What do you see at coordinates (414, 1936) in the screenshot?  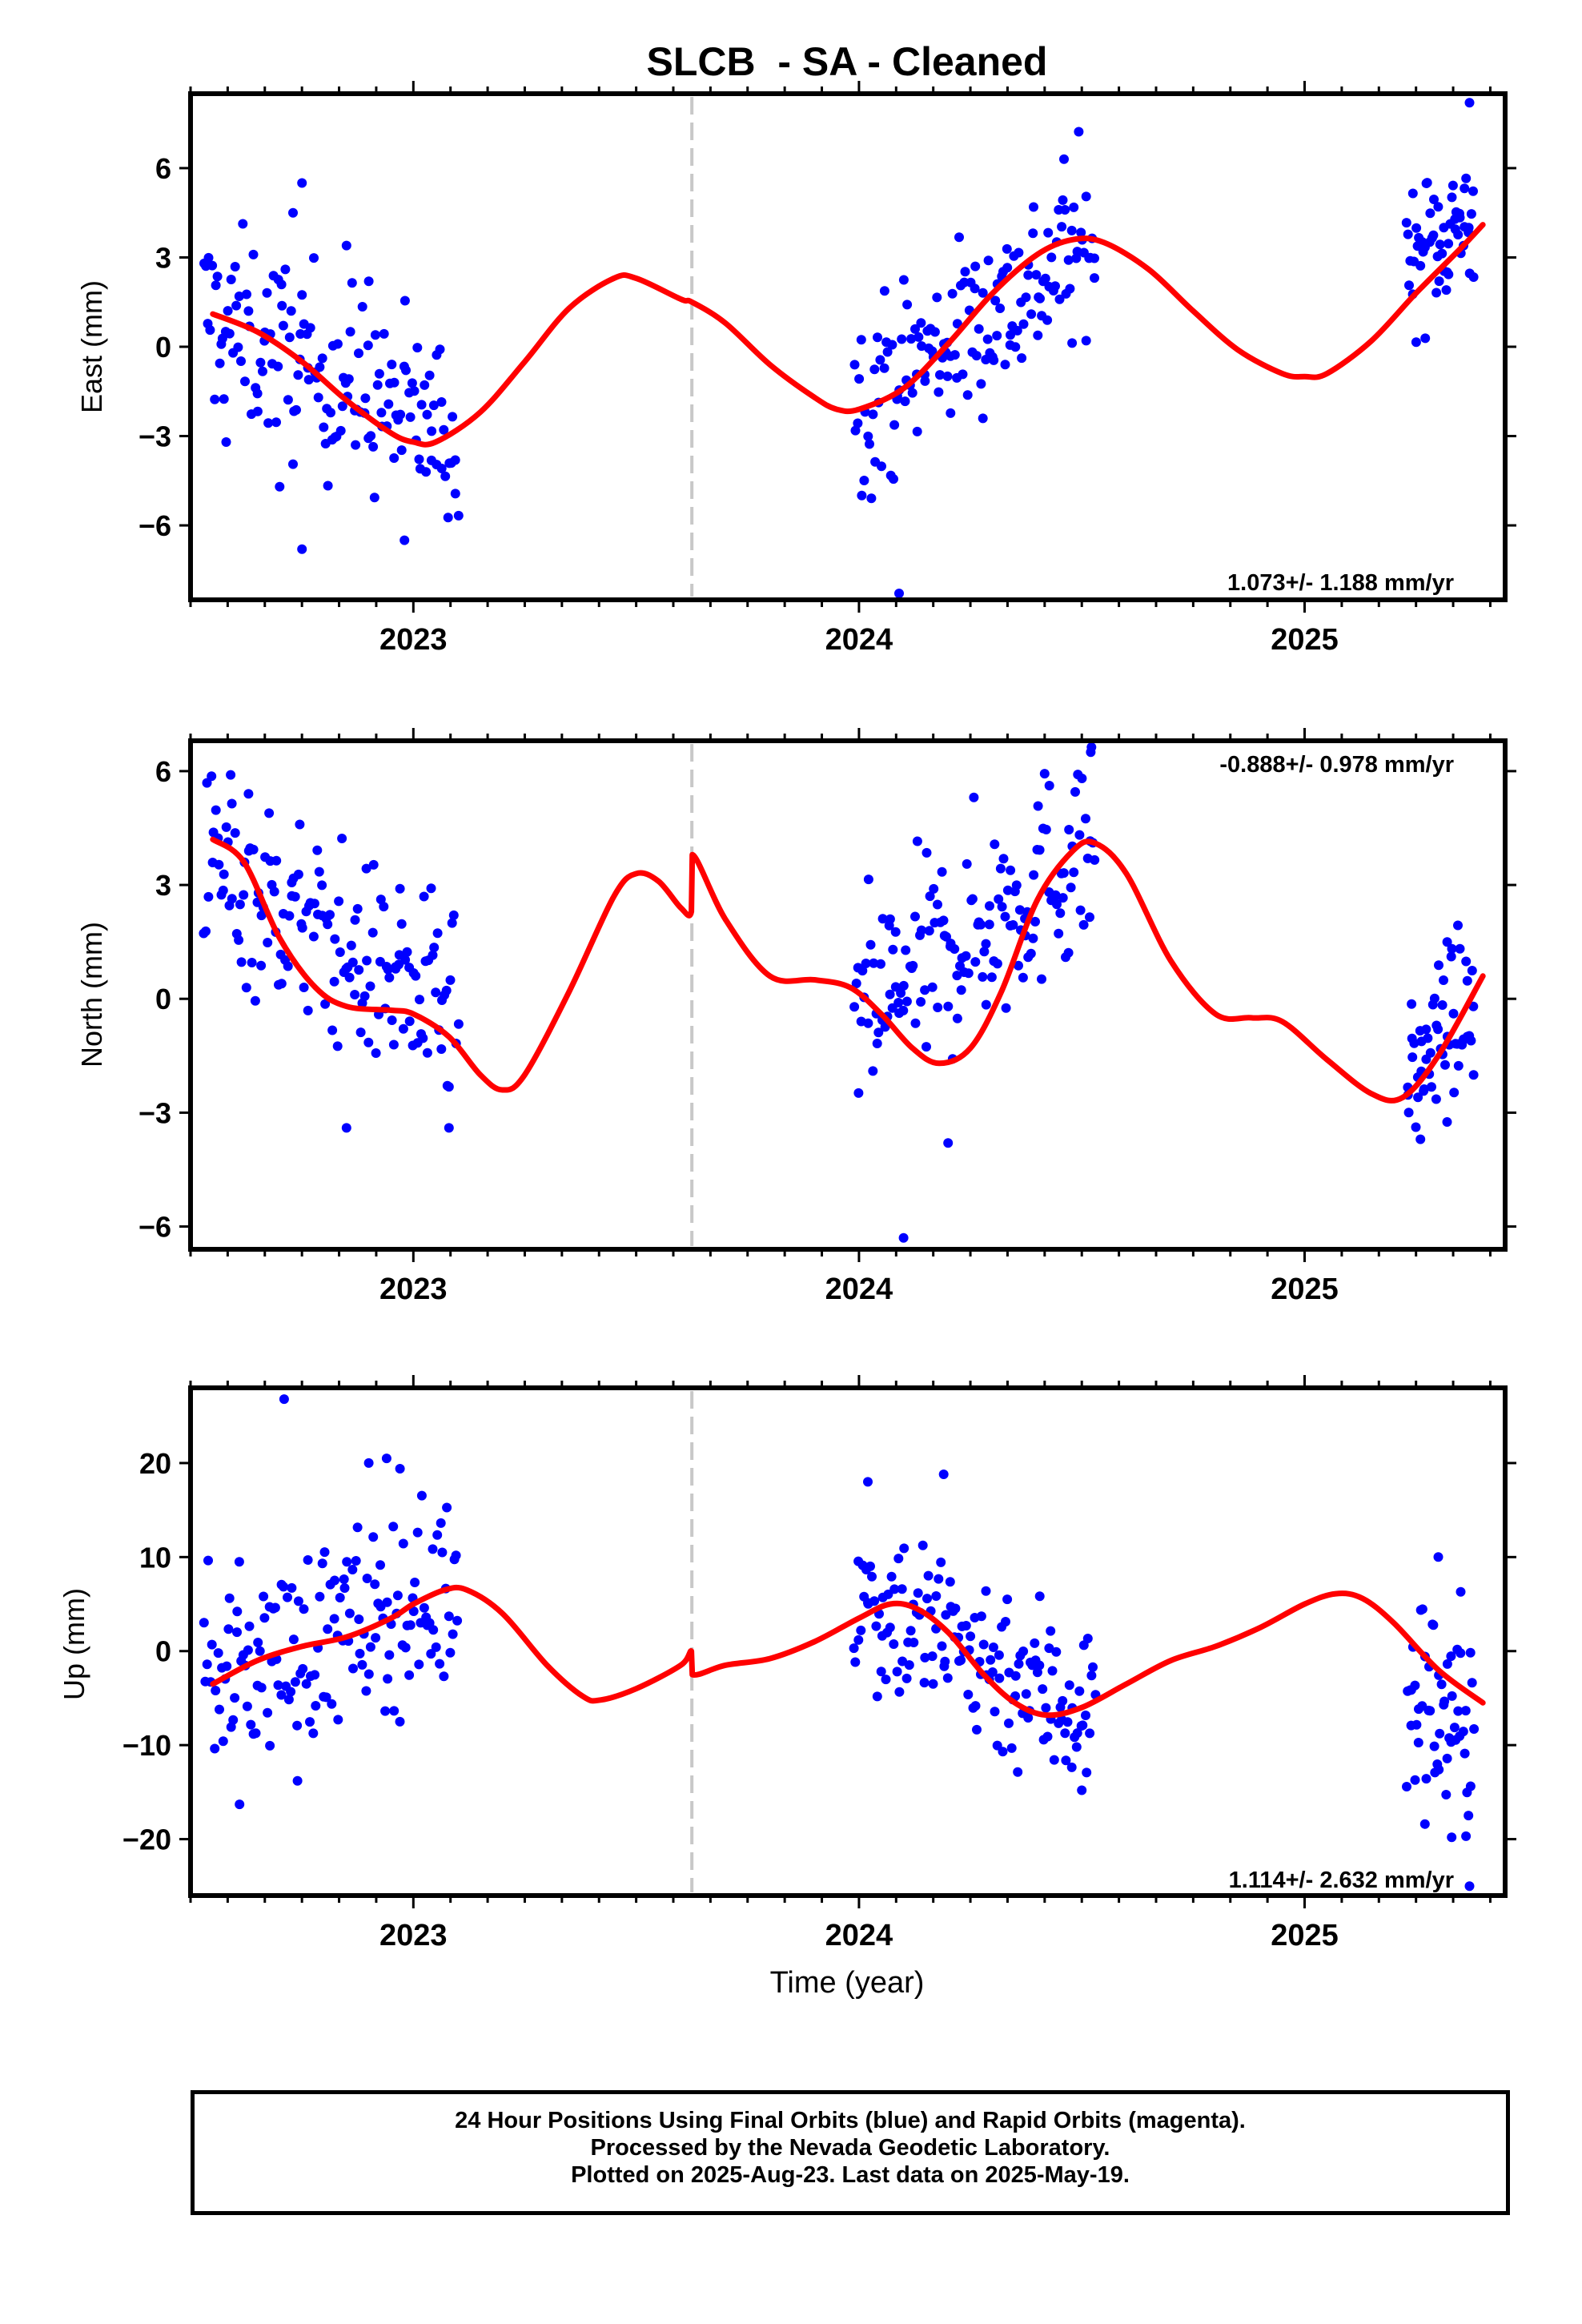 I see `up-x-tick-label: 2023` at bounding box center [414, 1936].